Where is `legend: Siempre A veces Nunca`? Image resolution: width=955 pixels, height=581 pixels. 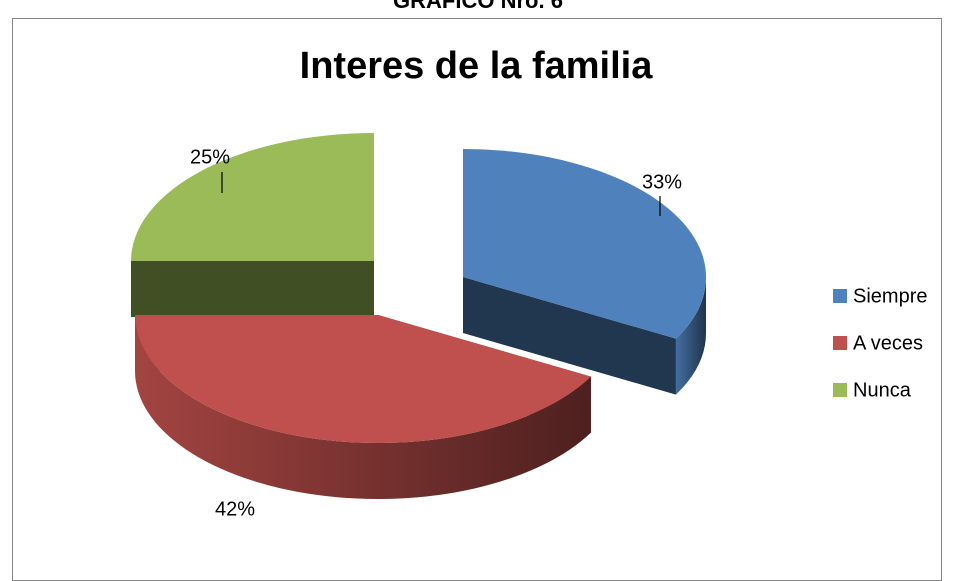
legend: Siempre A veces Nunca is located at coordinates (880, 343).